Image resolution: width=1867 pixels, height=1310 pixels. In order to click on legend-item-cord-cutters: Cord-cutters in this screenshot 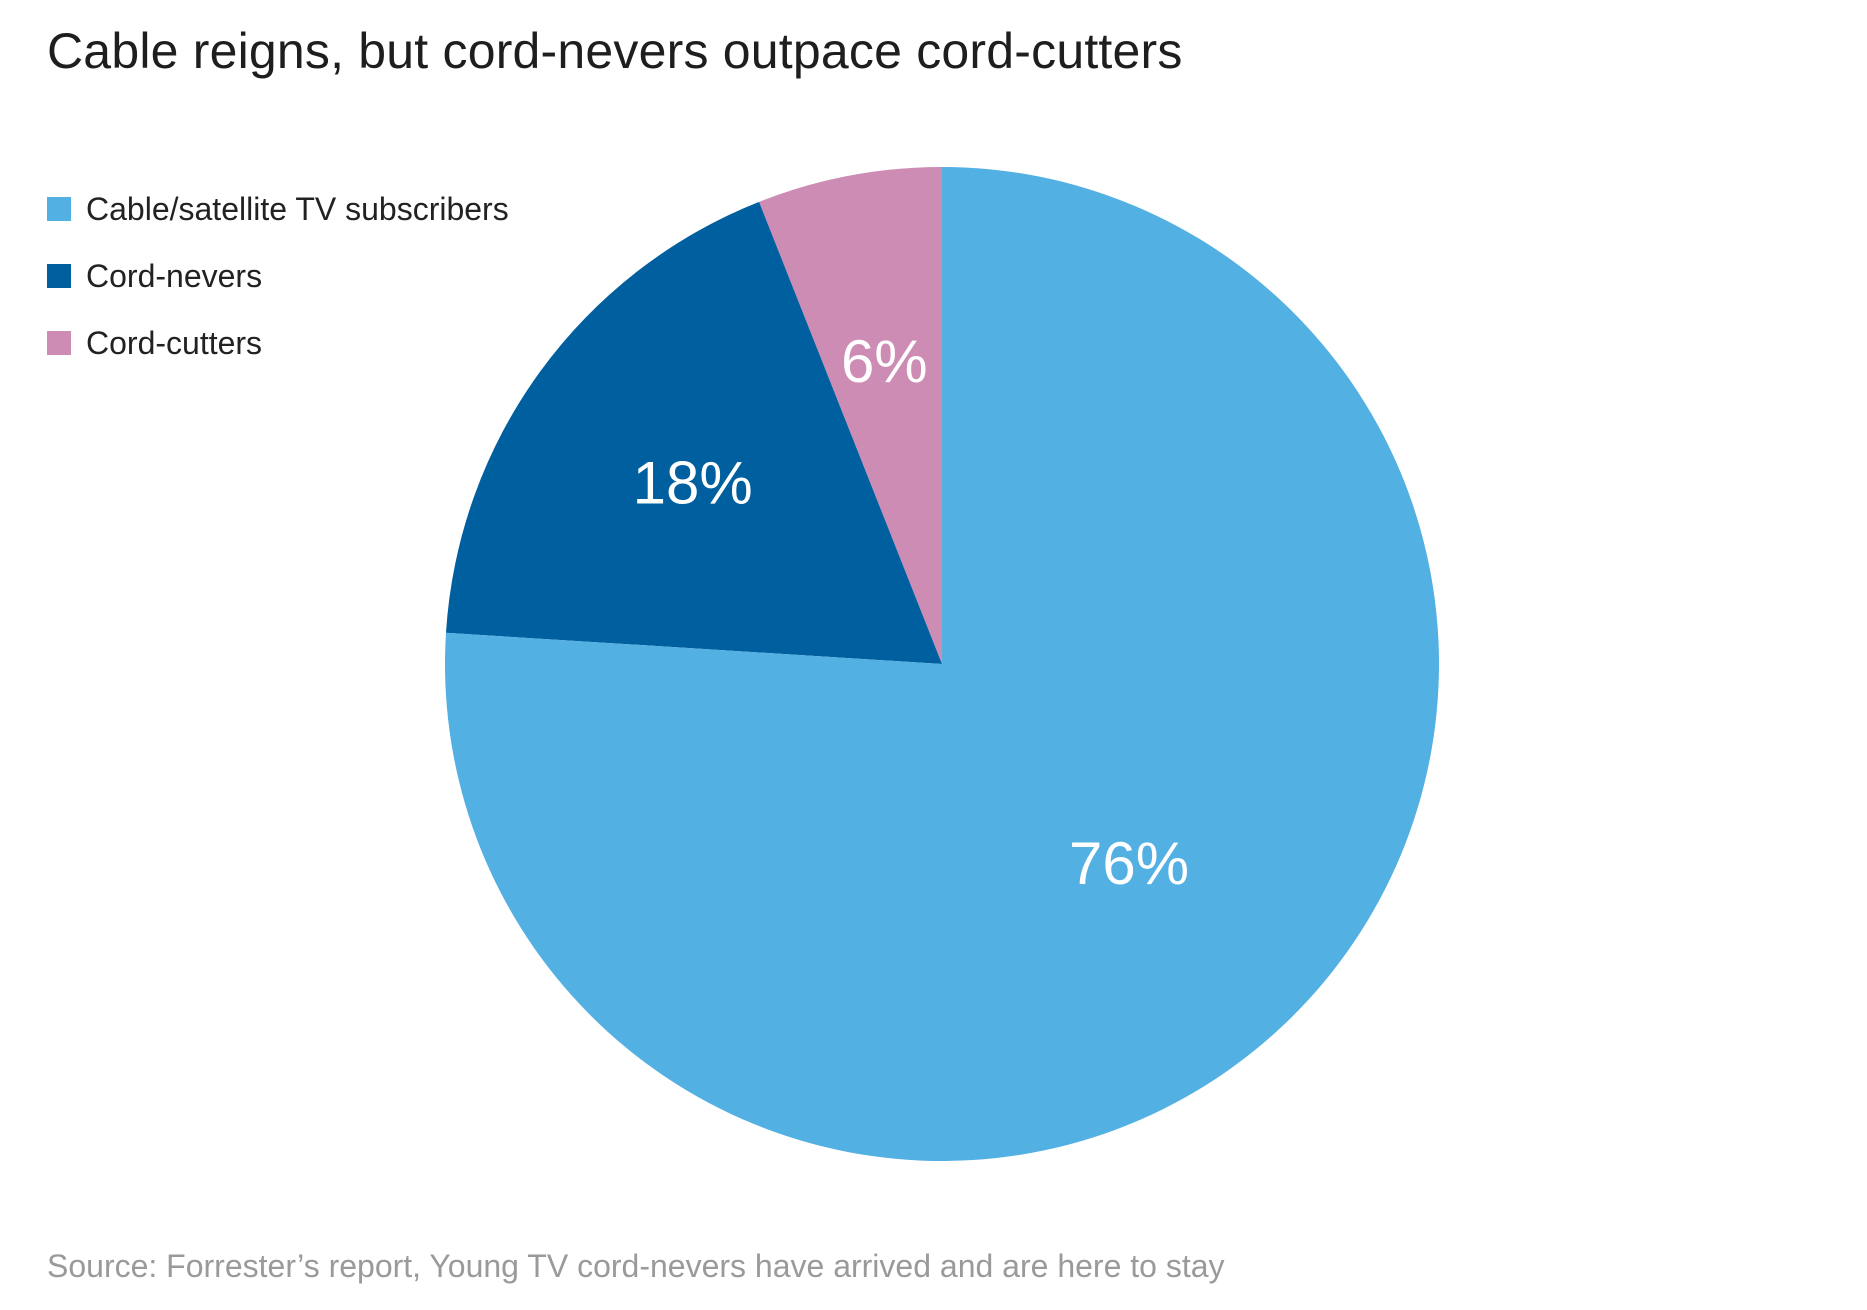, I will do `click(278, 342)`.